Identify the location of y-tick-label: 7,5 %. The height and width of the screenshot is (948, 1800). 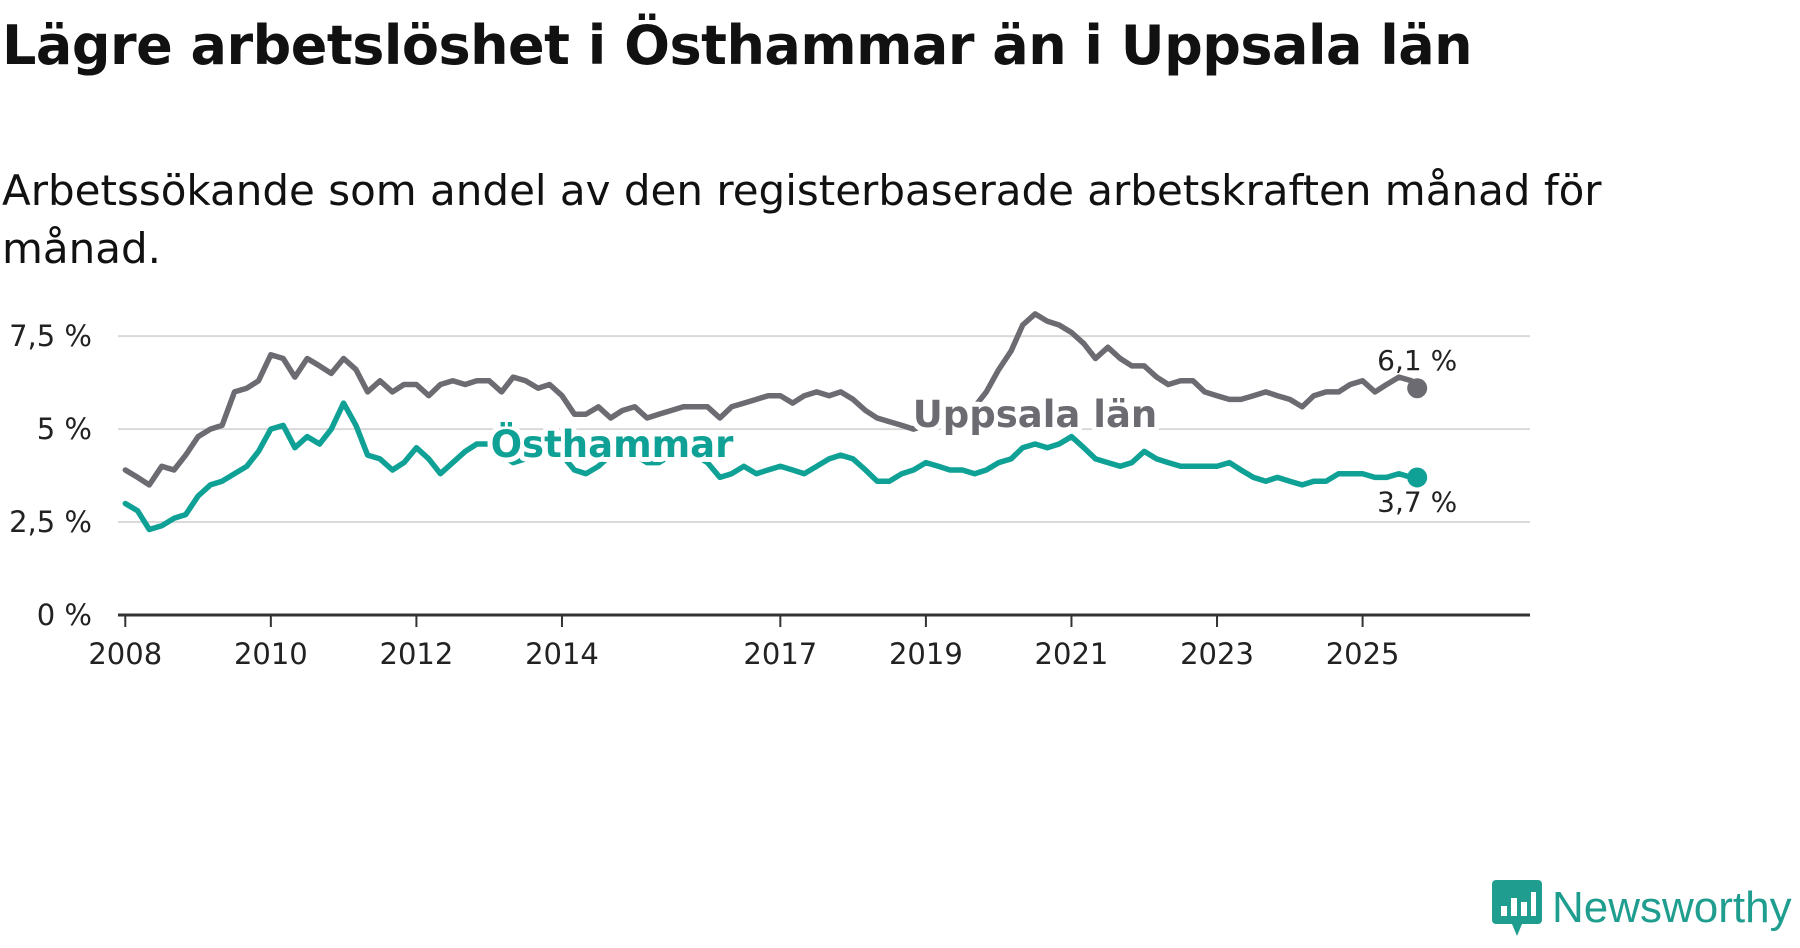
(50, 336).